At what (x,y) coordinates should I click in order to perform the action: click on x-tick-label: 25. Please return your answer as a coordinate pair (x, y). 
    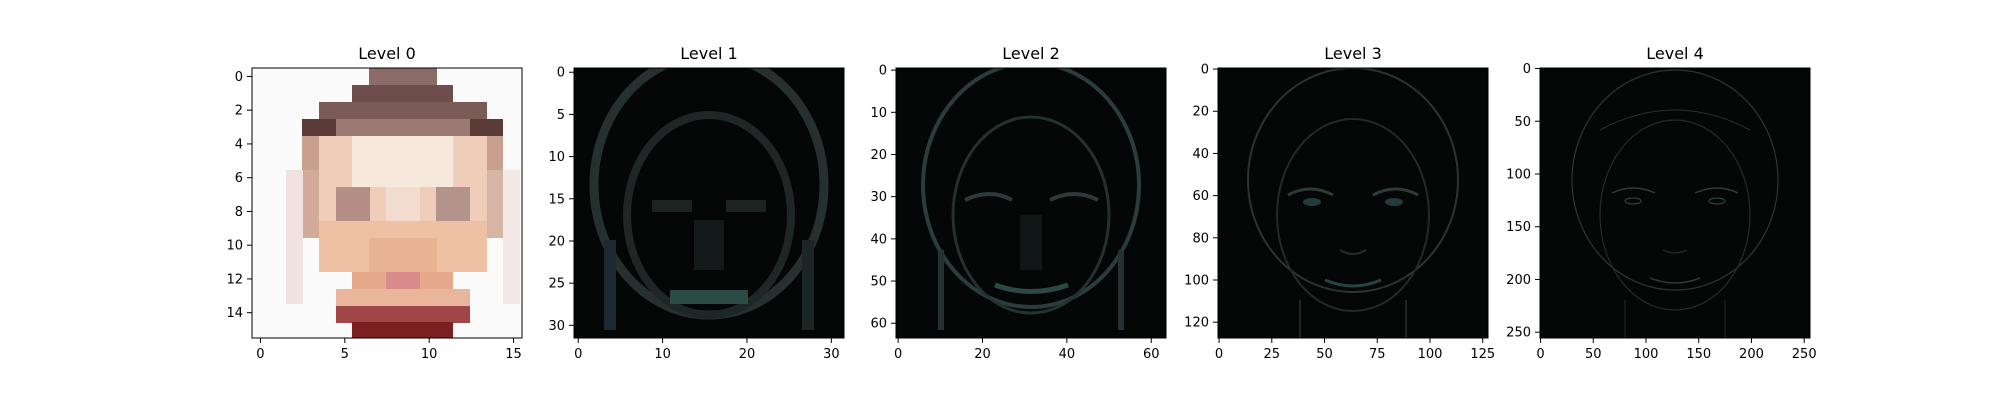
    Looking at the image, I should click on (1272, 354).